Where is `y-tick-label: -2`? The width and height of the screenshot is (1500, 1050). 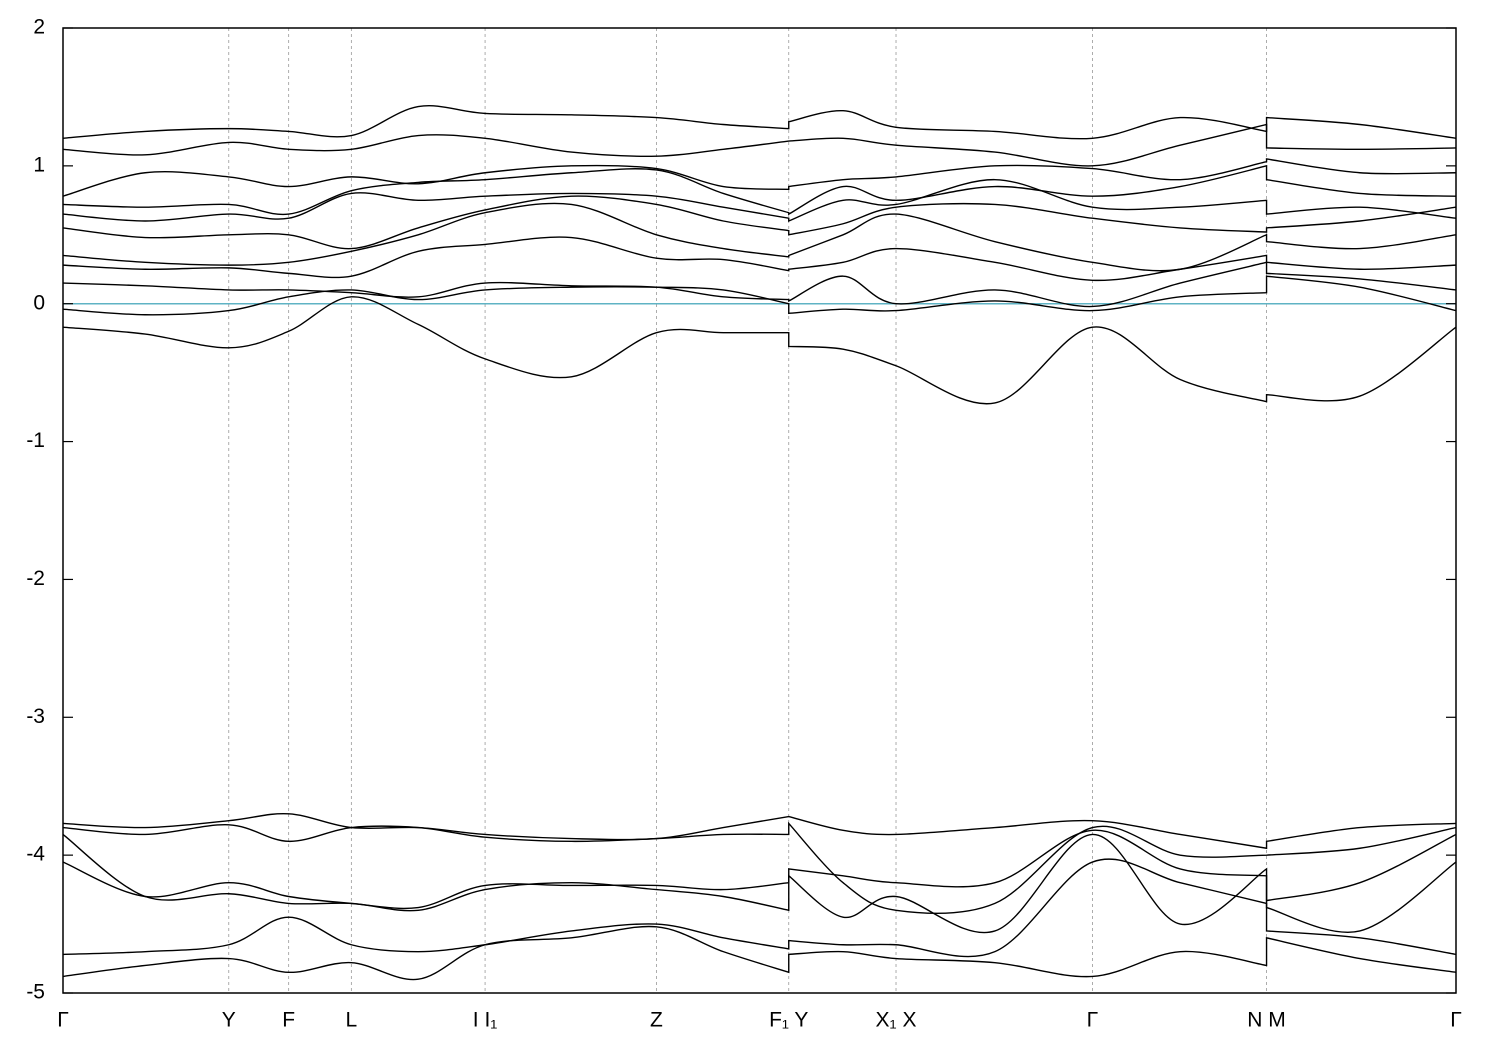 y-tick-label: -2 is located at coordinates (35, 578).